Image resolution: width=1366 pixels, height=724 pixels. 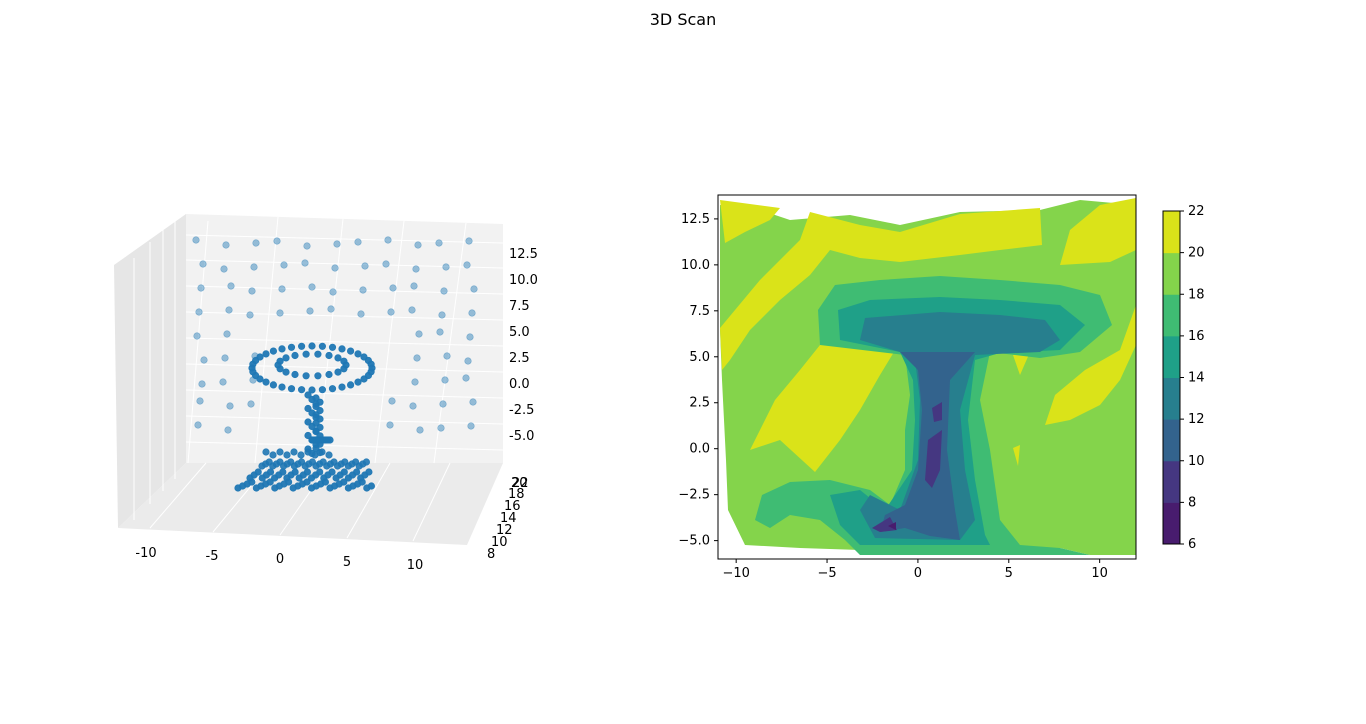 I want to click on y-tick-label: 7.5, so click(x=699, y=311).